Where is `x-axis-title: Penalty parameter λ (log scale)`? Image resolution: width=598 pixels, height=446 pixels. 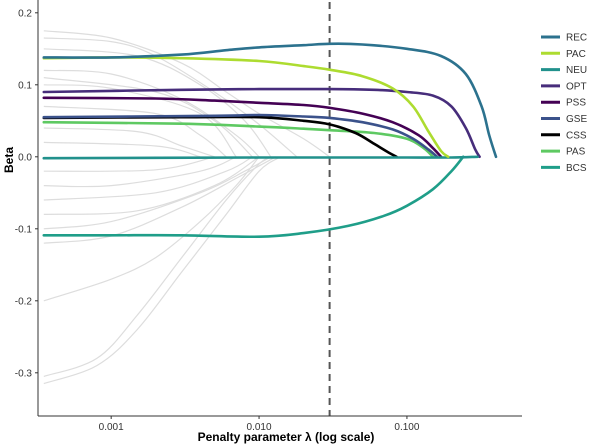 x-axis-title: Penalty parameter λ (log scale) is located at coordinates (286, 437).